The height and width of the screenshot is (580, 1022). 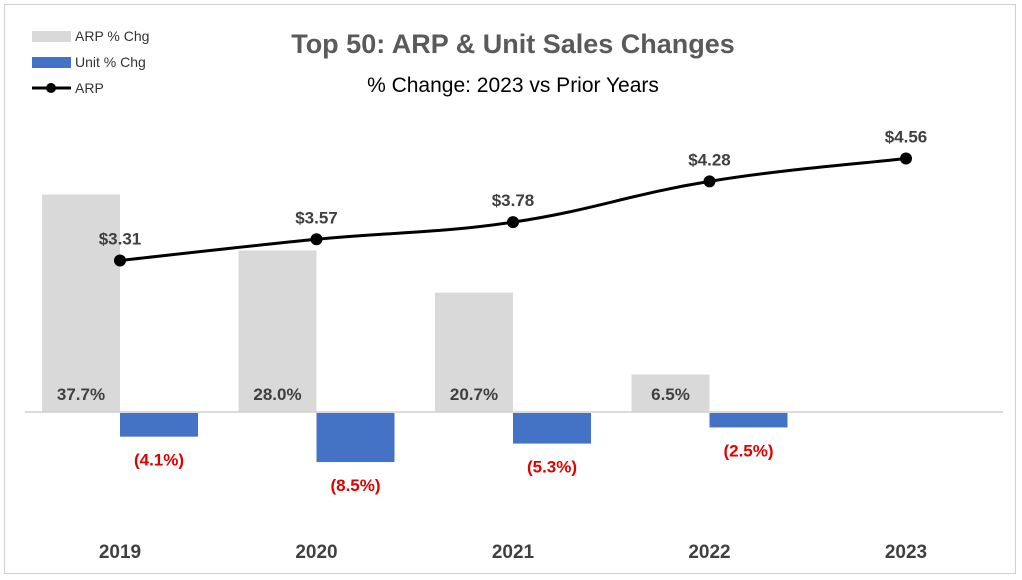 What do you see at coordinates (120, 239) in the screenshot?
I see `arp-label-2019: $3.31` at bounding box center [120, 239].